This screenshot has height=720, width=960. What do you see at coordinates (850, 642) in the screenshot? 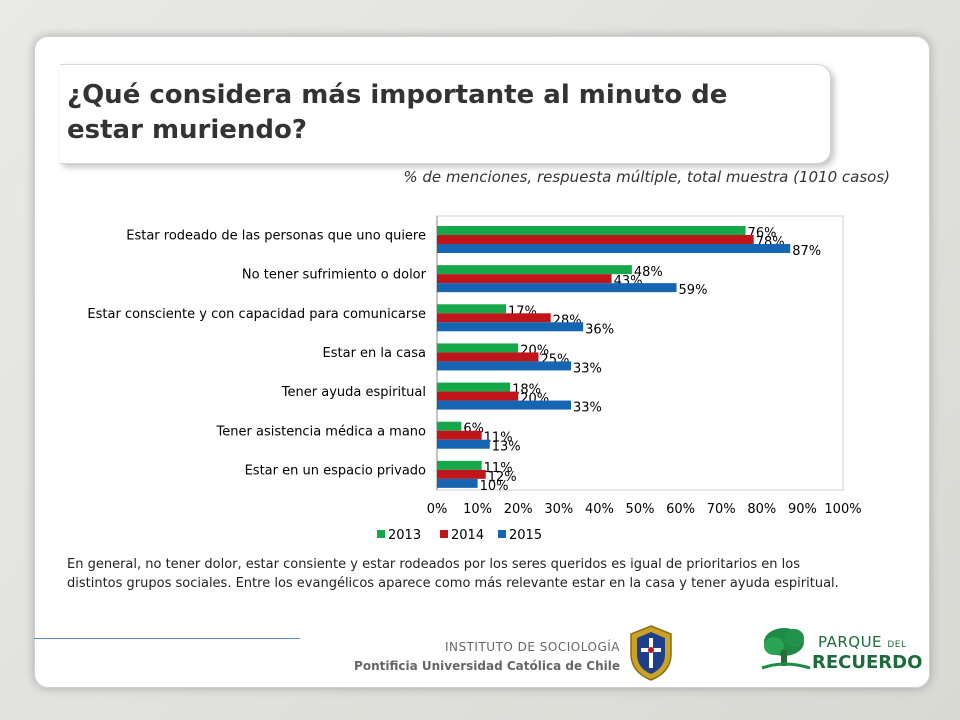
I see `park-word-1: PARQUE` at bounding box center [850, 642].